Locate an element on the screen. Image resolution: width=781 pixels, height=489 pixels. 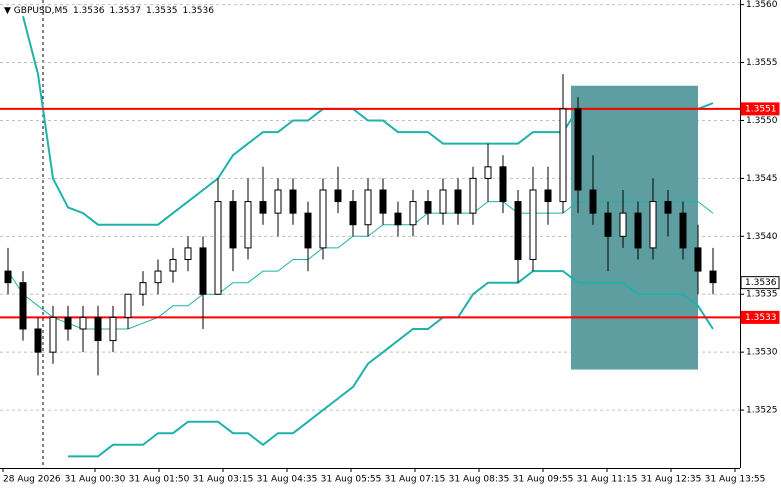
header-ohlc: 1.3535 is located at coordinates (162, 11).